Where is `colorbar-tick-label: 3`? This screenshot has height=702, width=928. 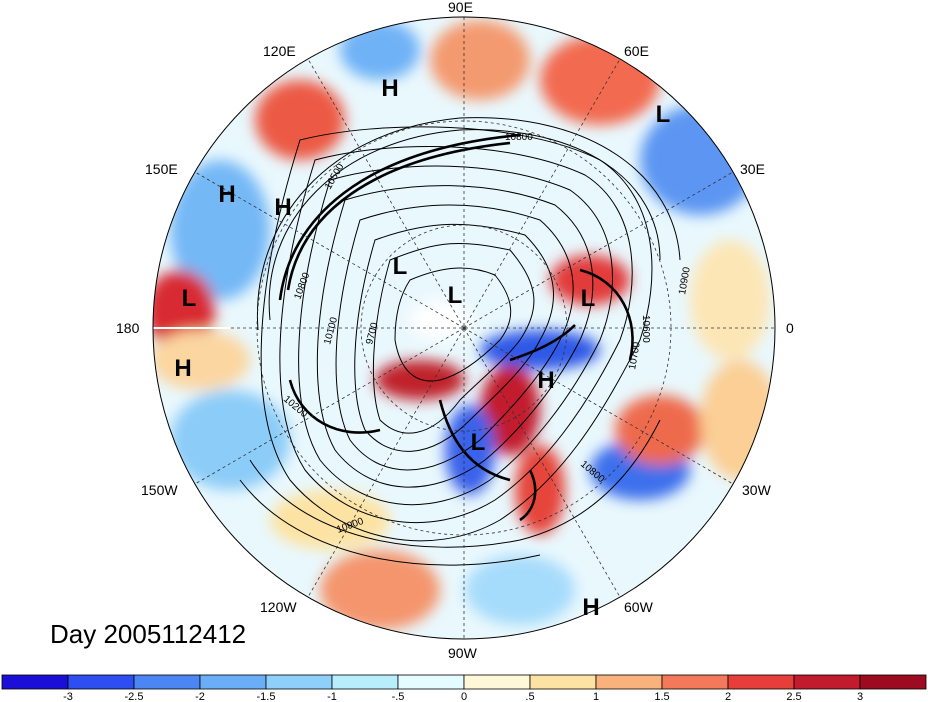 colorbar-tick-label: 3 is located at coordinates (860, 696).